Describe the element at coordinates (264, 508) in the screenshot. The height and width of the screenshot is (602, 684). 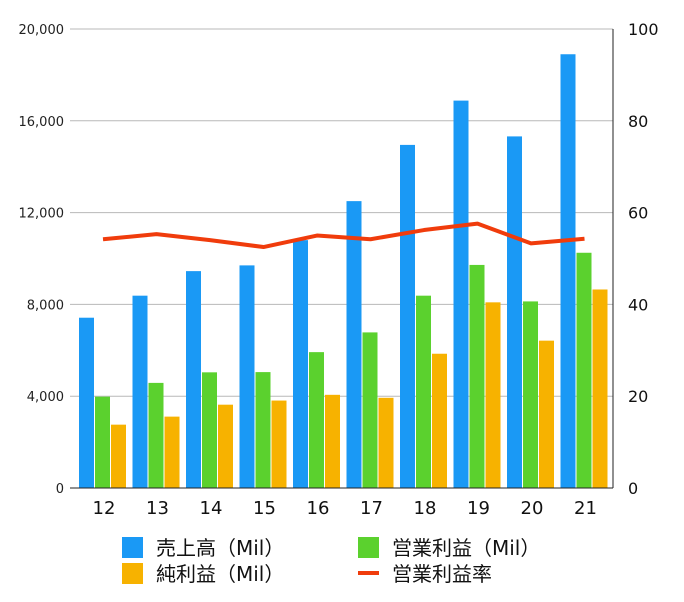
I see `x-tick-label: 15` at that location.